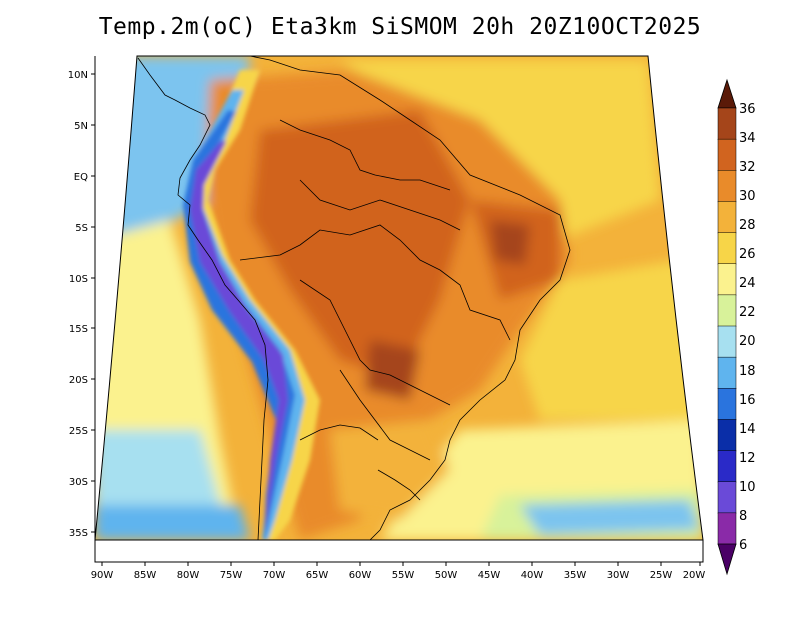  What do you see at coordinates (446, 575) in the screenshot?
I see `lon-label: 50W` at bounding box center [446, 575].